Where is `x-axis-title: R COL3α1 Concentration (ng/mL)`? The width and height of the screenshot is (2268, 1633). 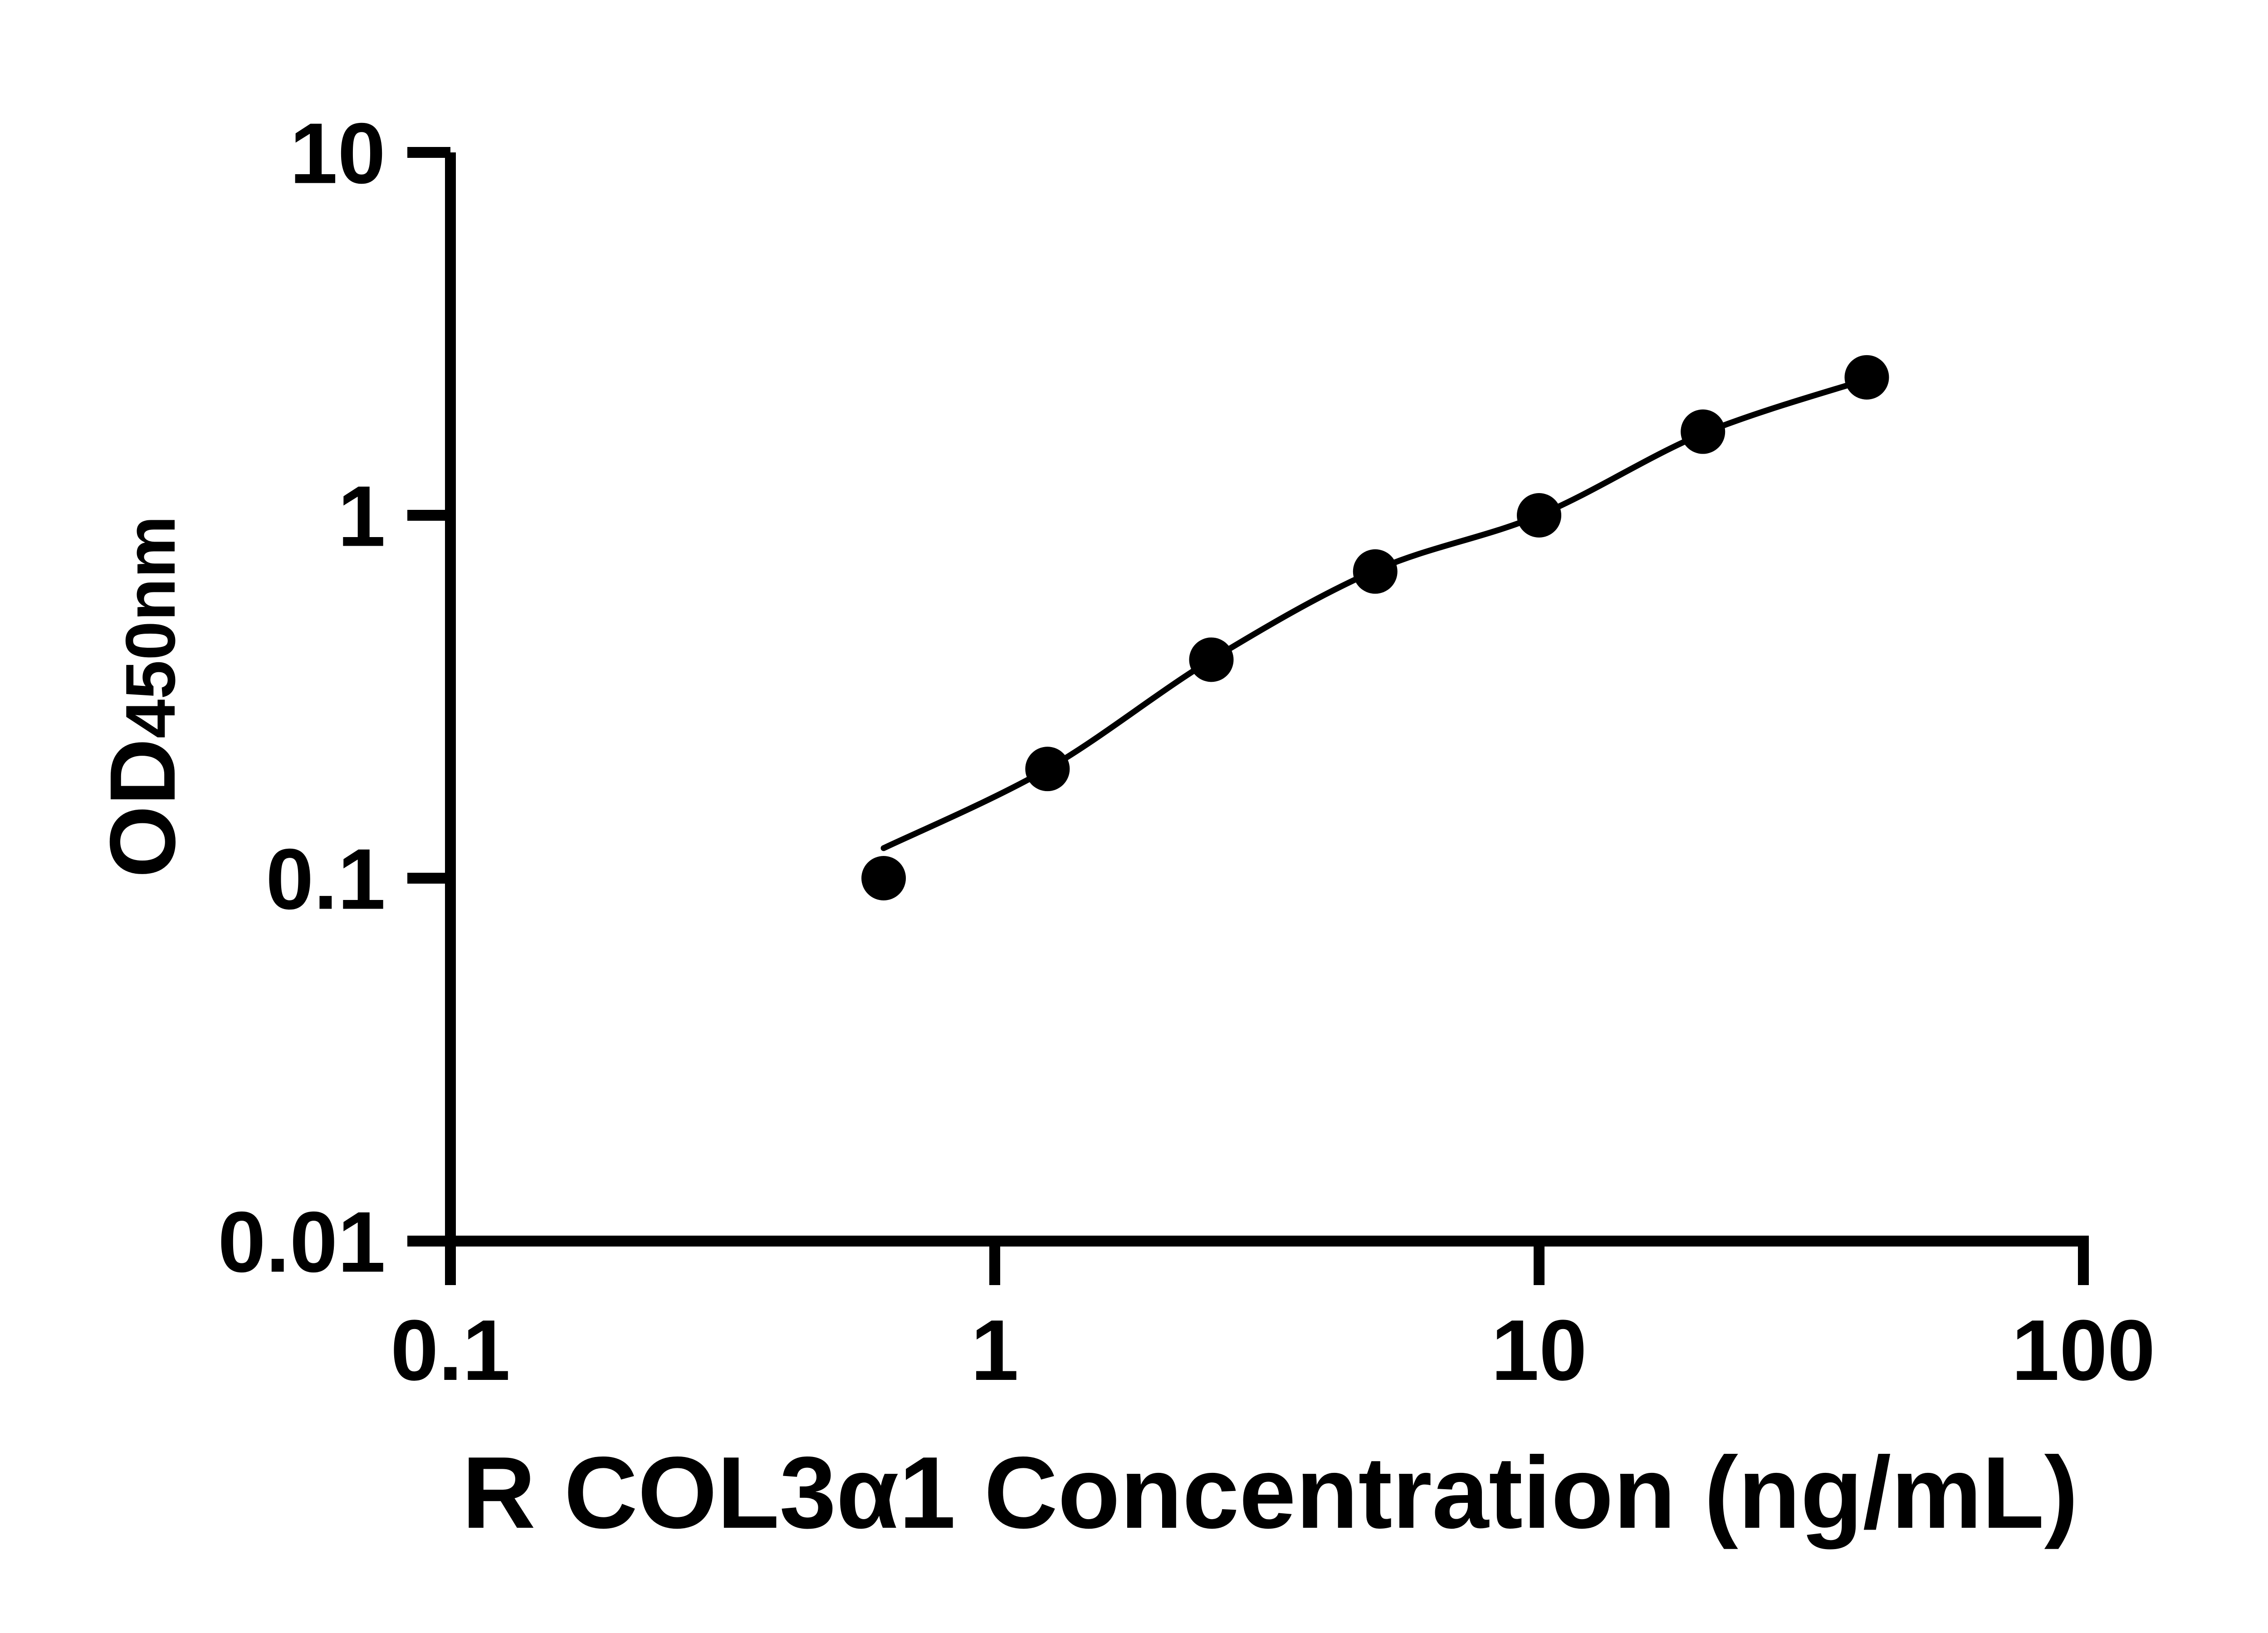
x-axis-title: R COL3α1 Concentration (ng/mL) is located at coordinates (1270, 1492).